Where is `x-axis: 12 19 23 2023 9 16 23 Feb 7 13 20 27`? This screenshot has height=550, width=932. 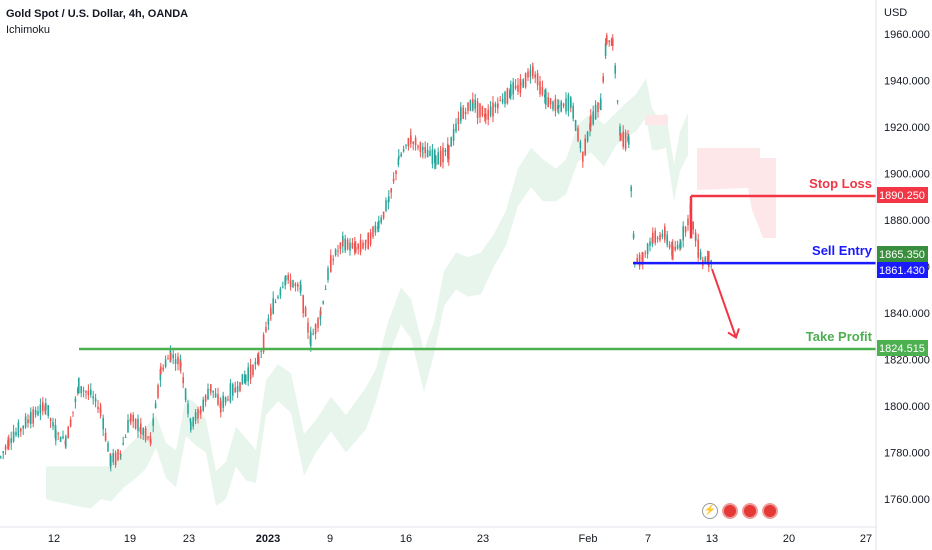
x-axis: 12 19 23 2023 9 16 23 Feb 7 13 20 27 is located at coordinates (460, 539).